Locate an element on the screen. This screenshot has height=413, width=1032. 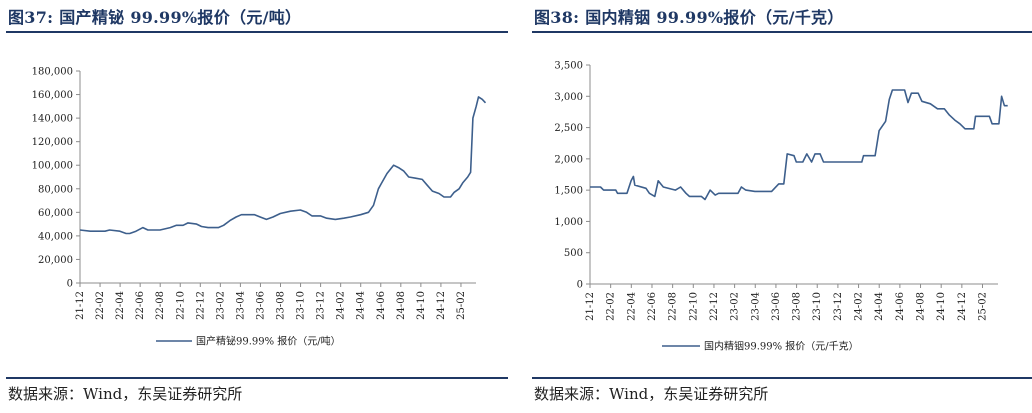
y-tick-label: 20,000 is located at coordinates (55, 260).